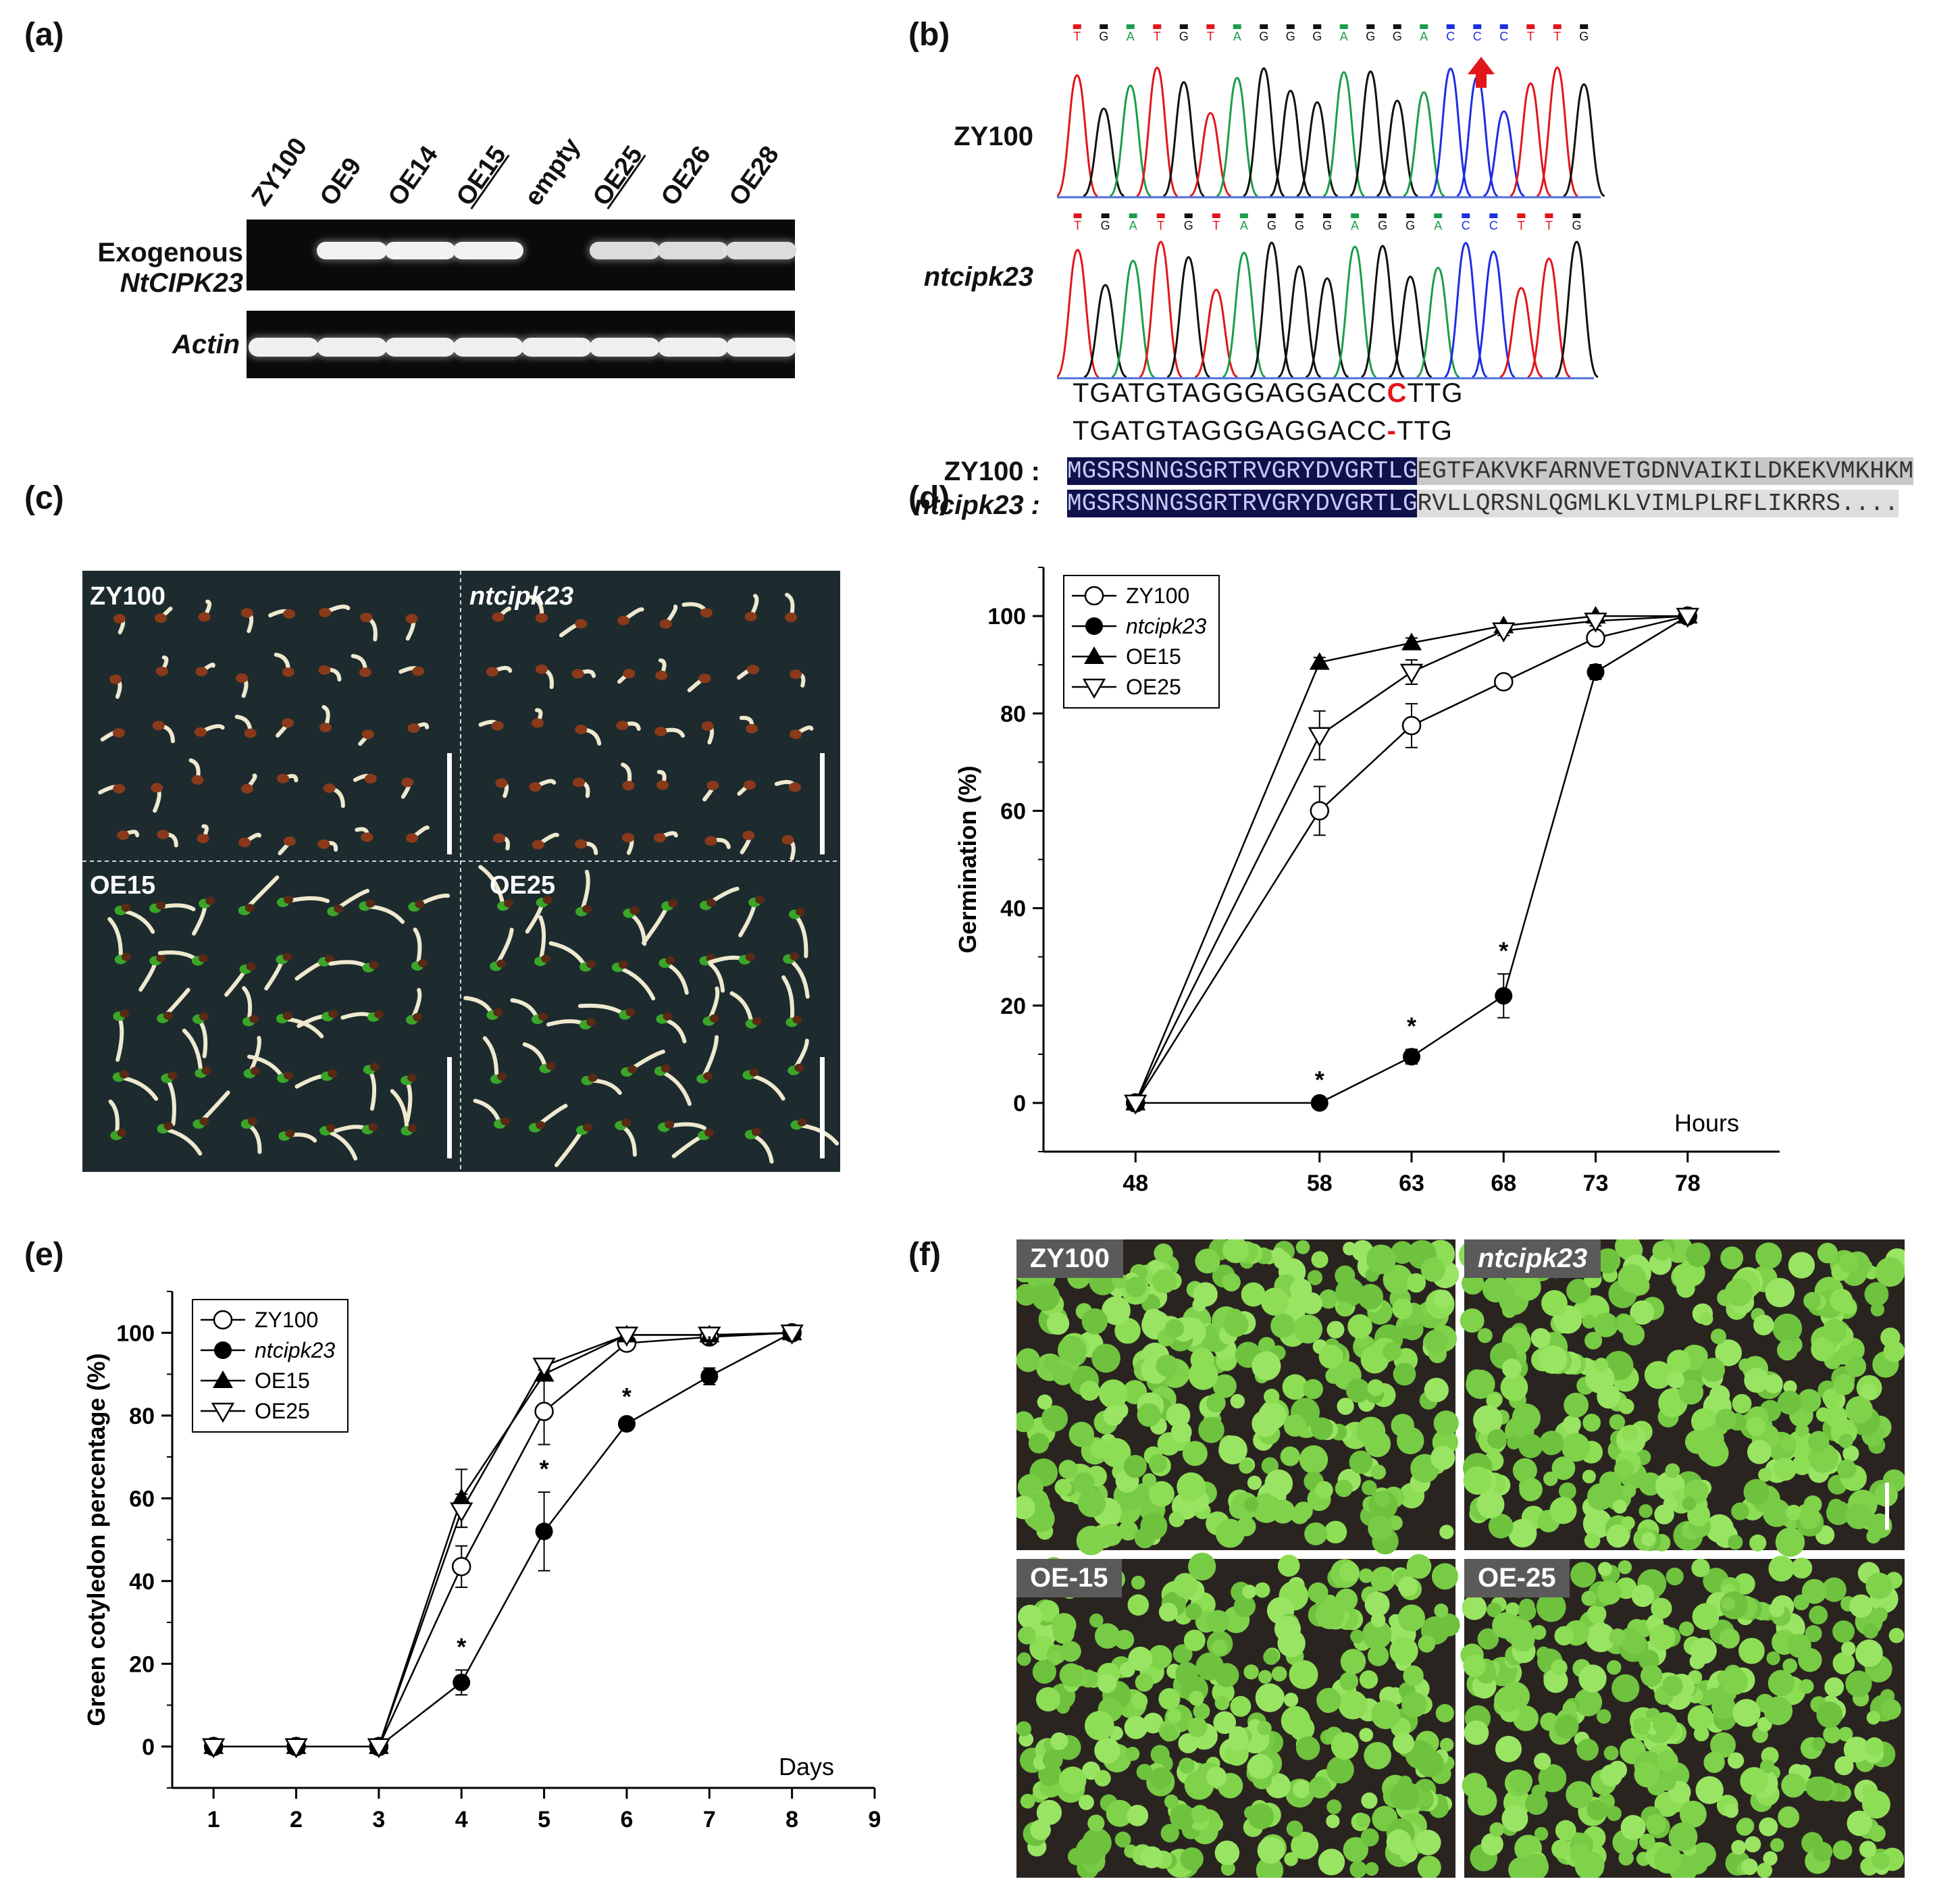  I want to click on base-call: A, so click(1424, 36).